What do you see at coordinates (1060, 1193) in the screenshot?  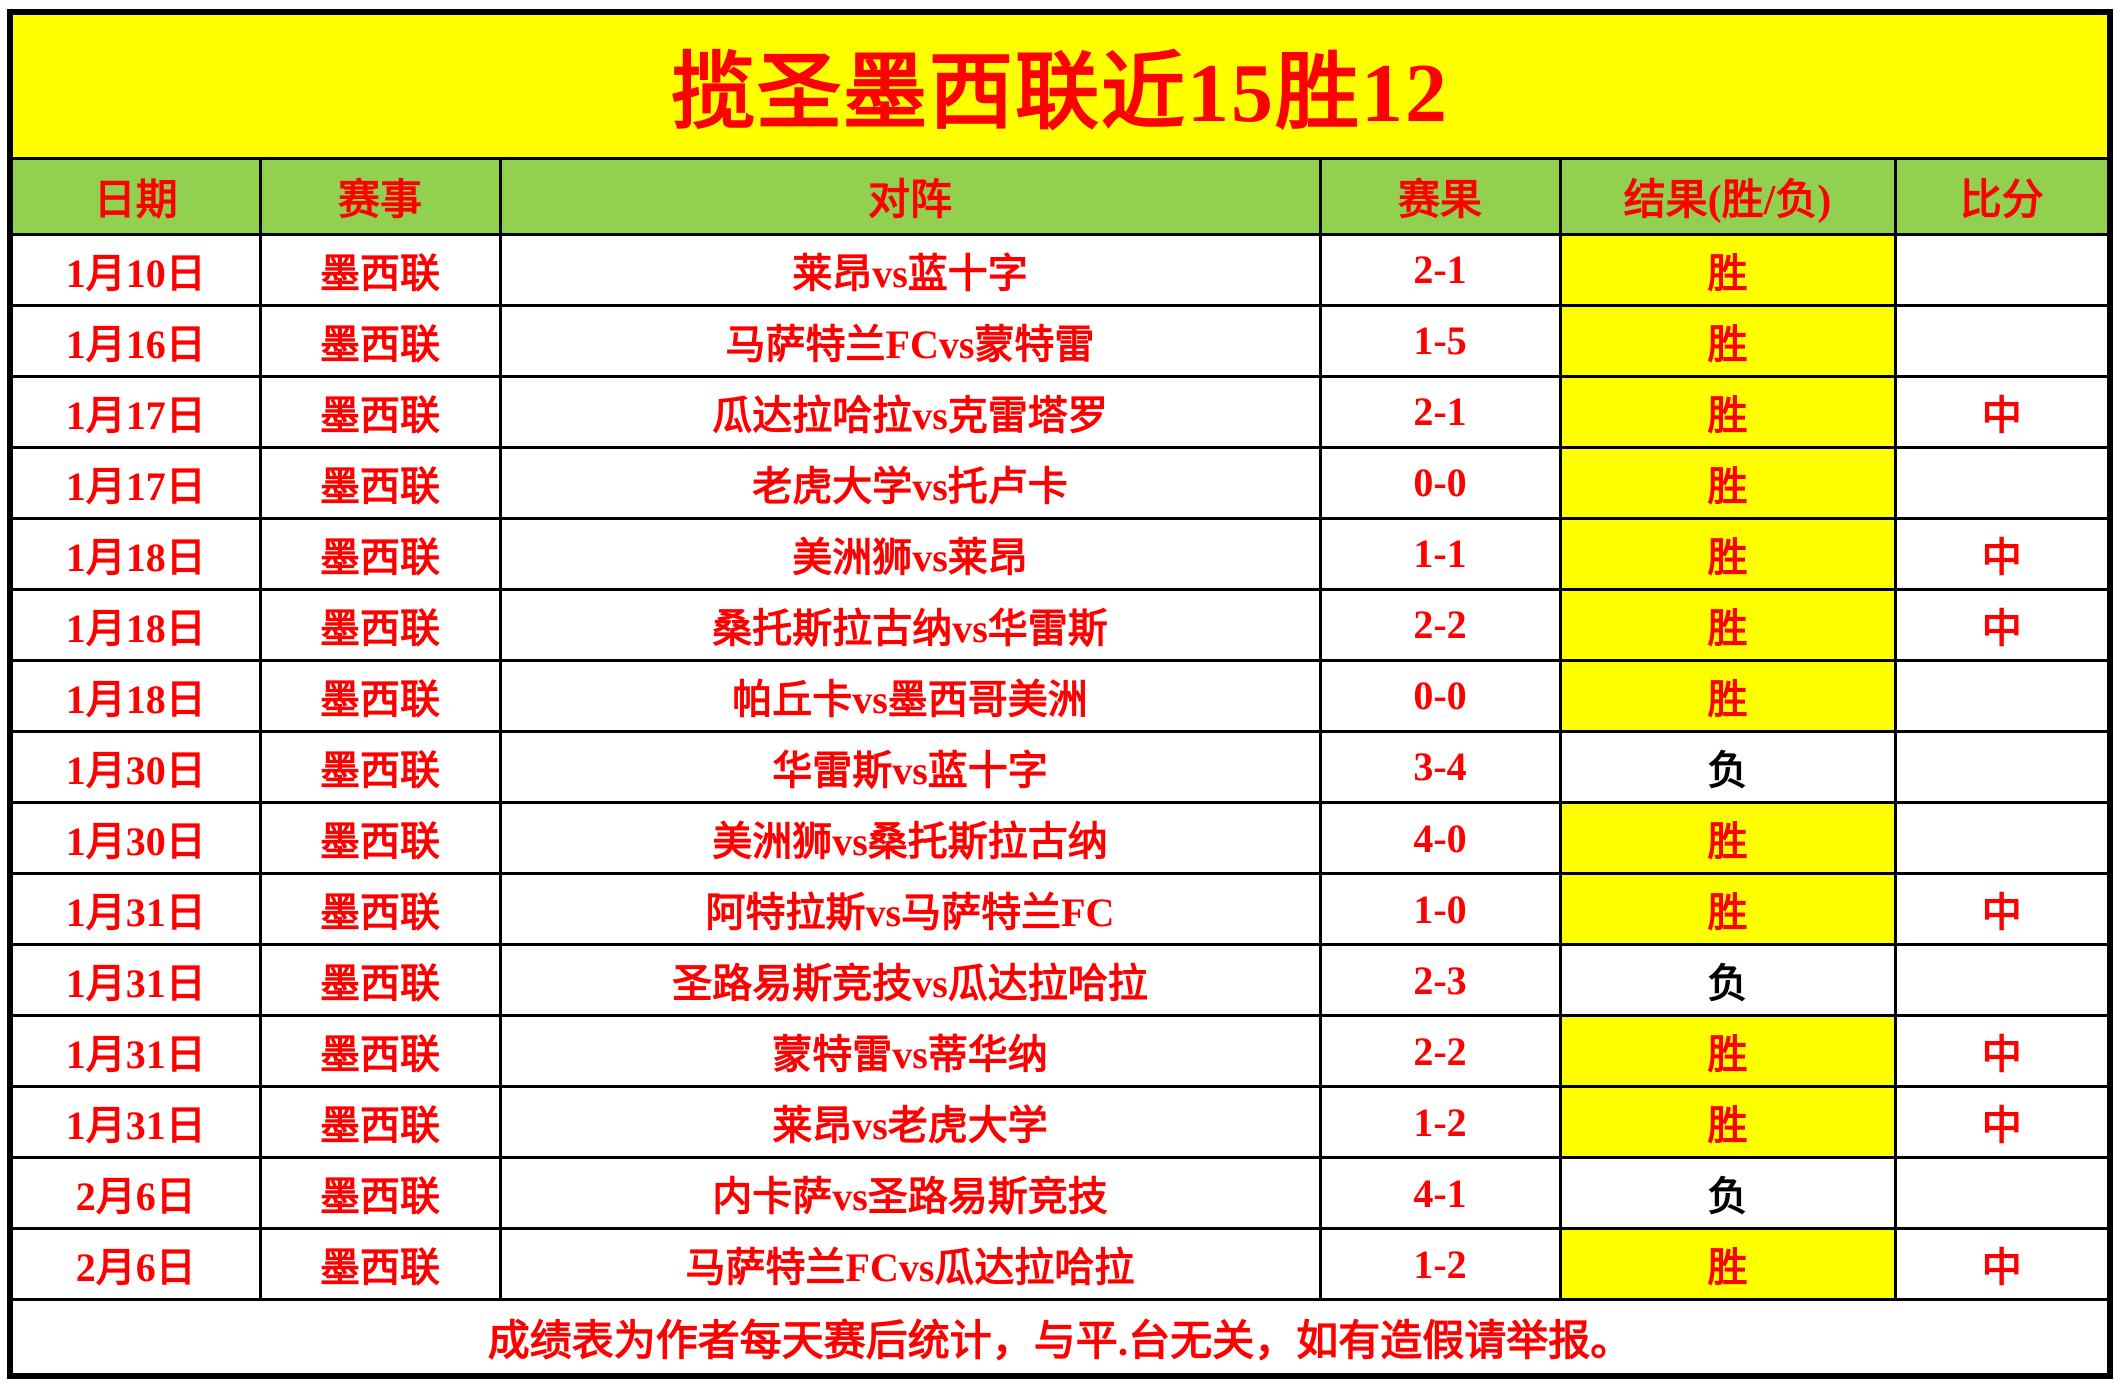 I see `table-row: 2月6日 墨西联 内卡萨vs圣路易斯竞技 4-1 负` at bounding box center [1060, 1193].